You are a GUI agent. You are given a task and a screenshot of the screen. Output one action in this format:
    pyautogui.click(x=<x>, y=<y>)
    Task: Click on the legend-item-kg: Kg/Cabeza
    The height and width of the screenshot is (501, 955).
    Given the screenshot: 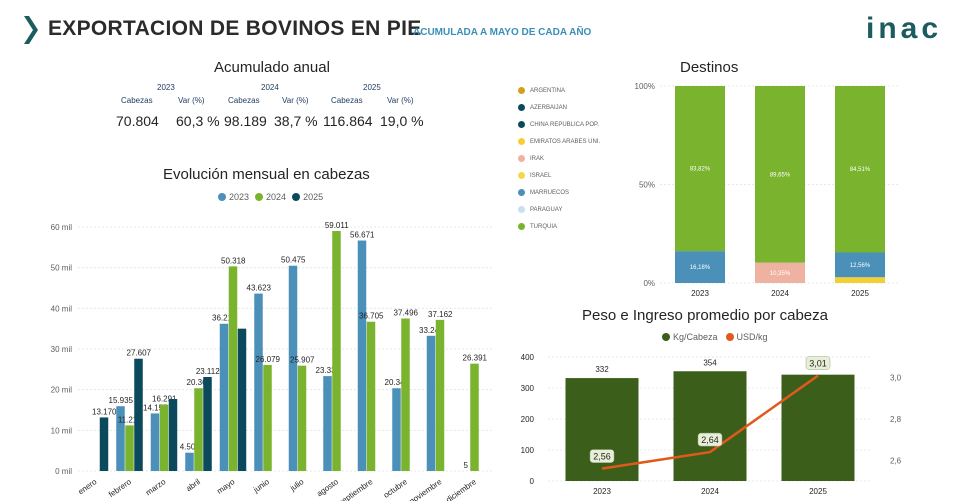 What is the action you would take?
    pyautogui.click(x=690, y=337)
    